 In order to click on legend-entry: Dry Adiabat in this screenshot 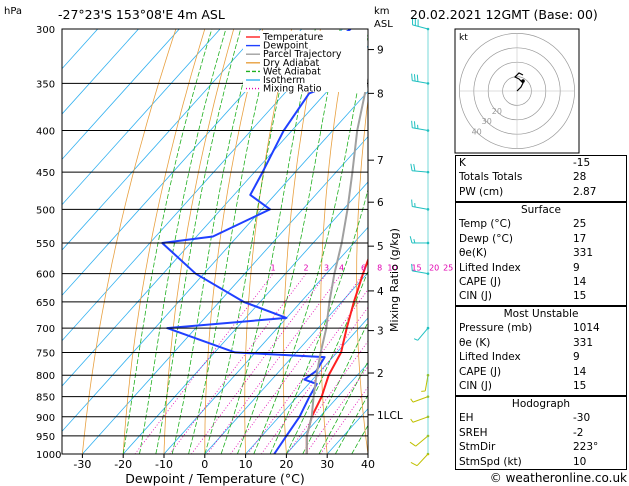, I will do `click(291, 63)`.